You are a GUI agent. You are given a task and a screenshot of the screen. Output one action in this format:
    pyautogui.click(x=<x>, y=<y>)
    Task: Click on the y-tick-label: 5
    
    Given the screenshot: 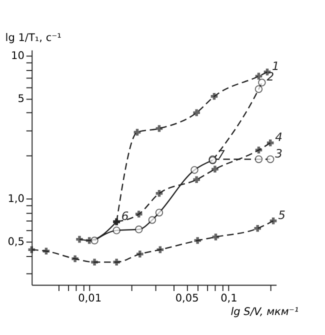 What is the action you would take?
    pyautogui.click(x=21, y=99)
    